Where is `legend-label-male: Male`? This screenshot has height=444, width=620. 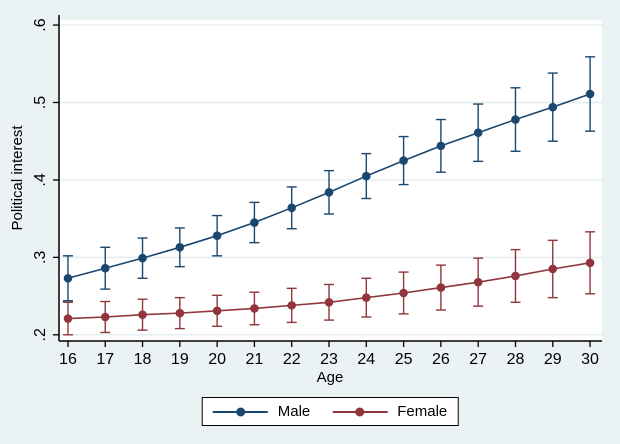
legend-label-male: Male is located at coordinates (294, 411).